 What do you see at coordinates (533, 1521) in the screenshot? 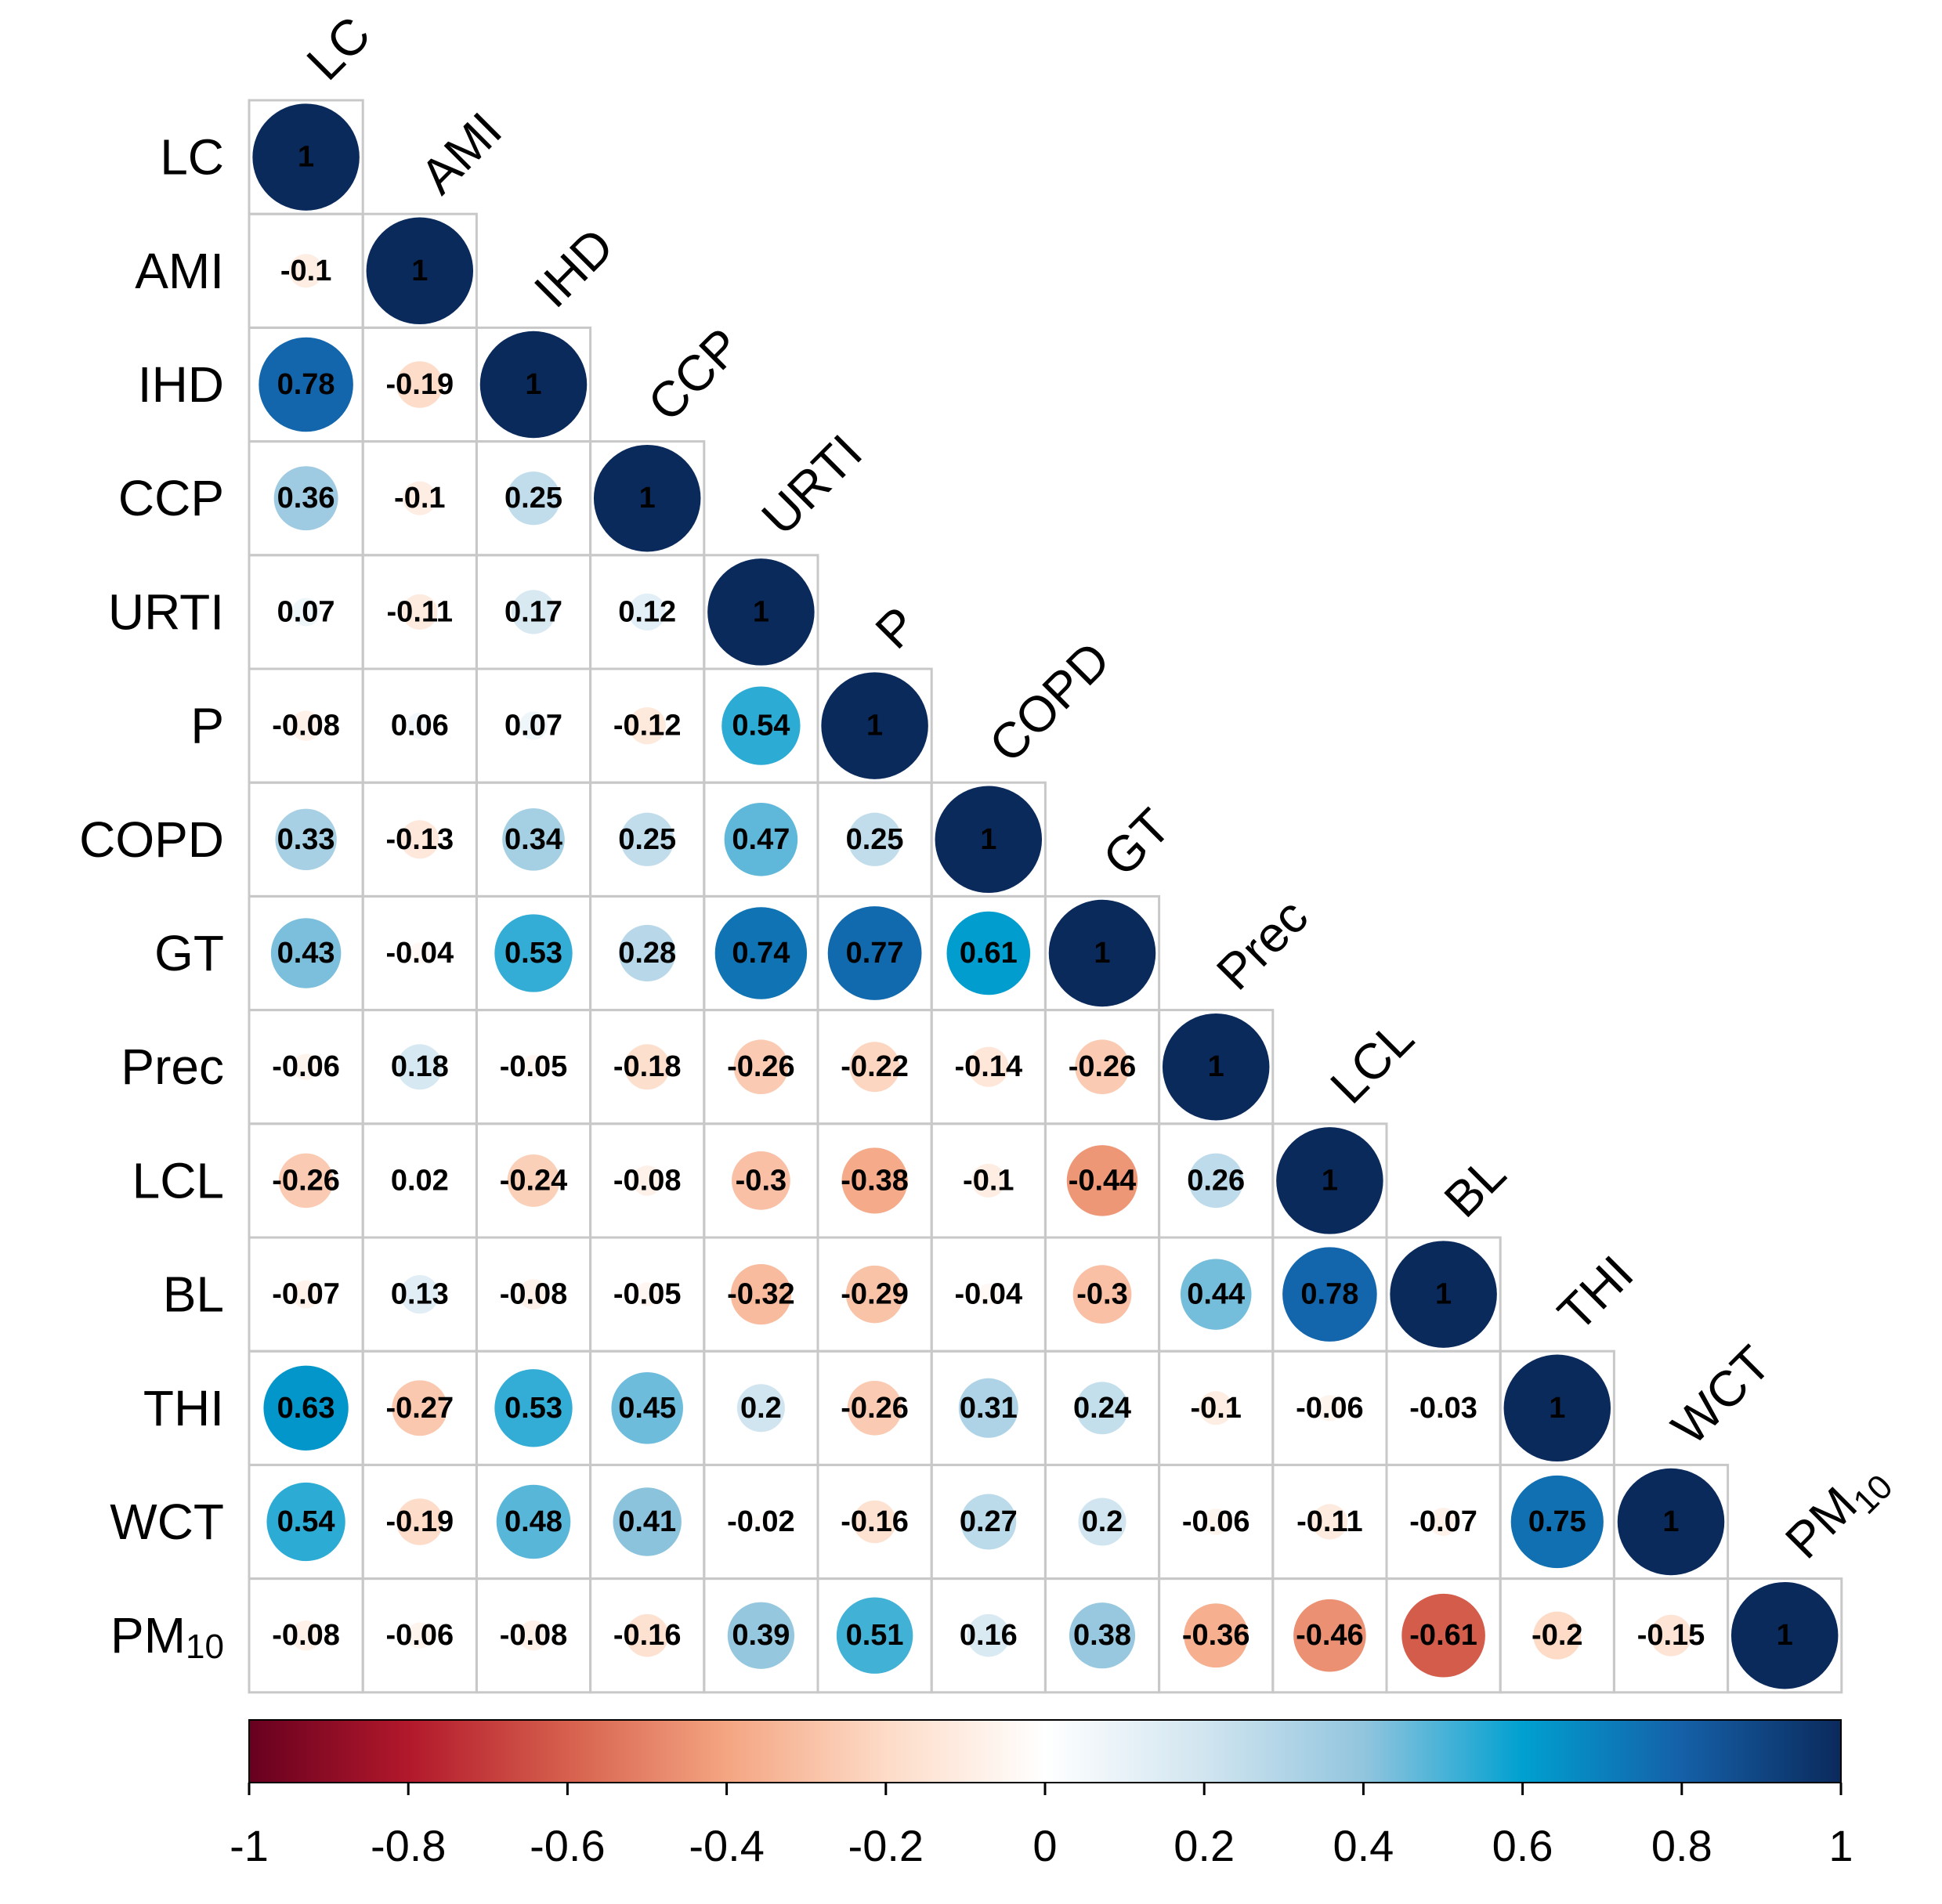
I see `corr-circle-WCT-IHD` at bounding box center [533, 1521].